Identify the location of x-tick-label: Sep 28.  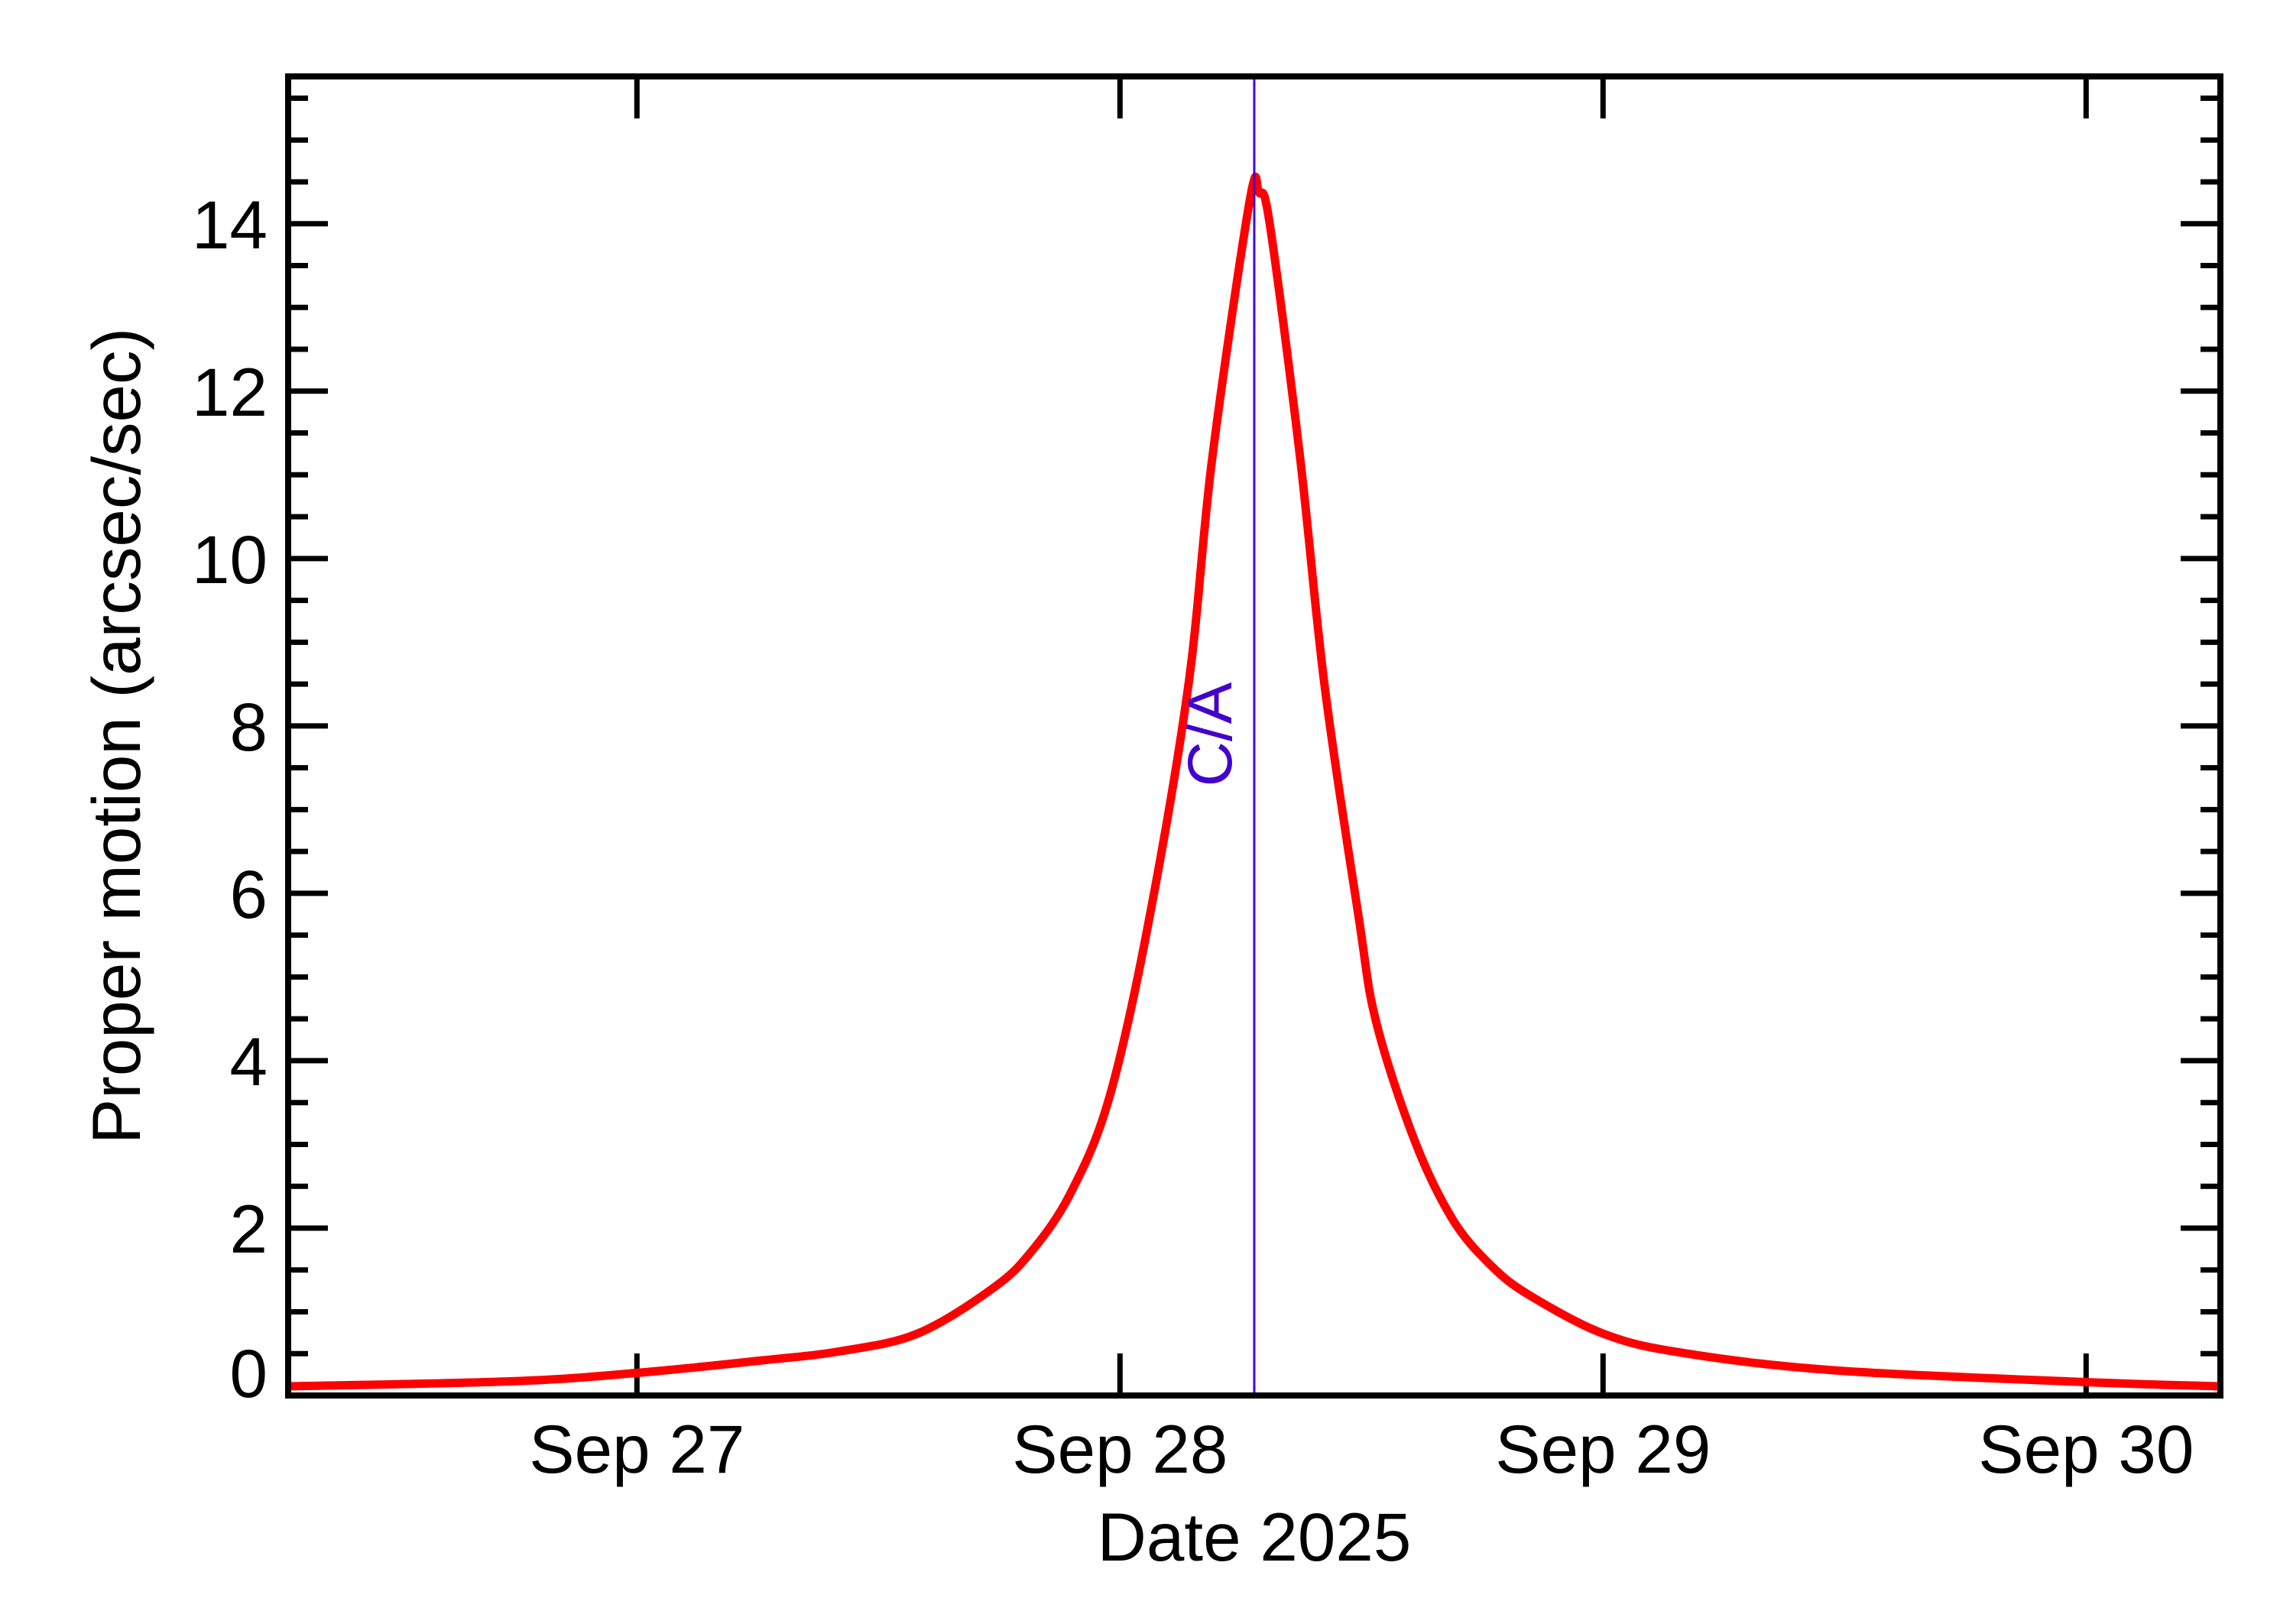
(1120, 1449).